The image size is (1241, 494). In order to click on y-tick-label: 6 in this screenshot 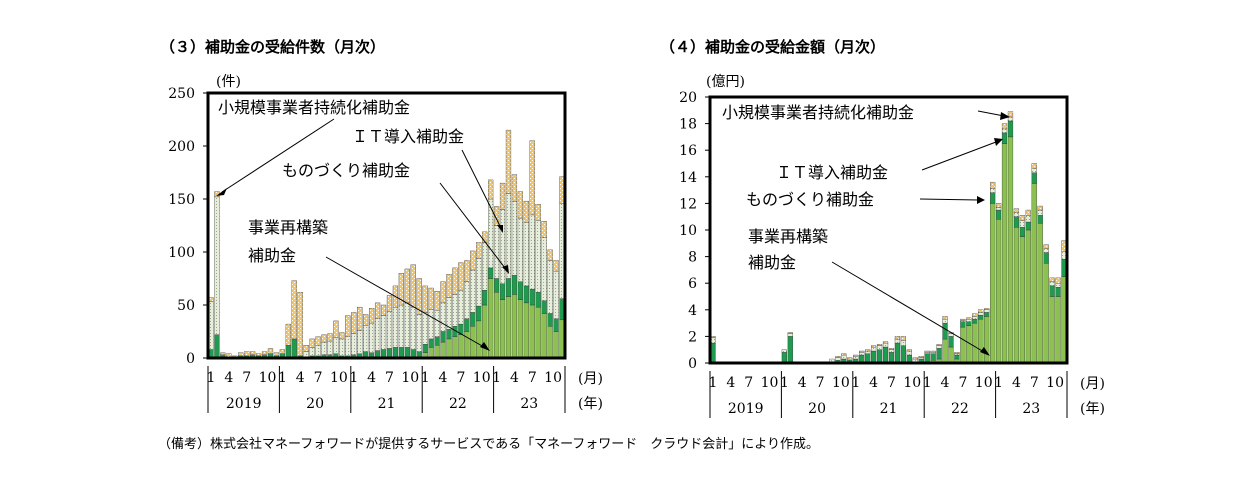, I will do `click(692, 284)`.